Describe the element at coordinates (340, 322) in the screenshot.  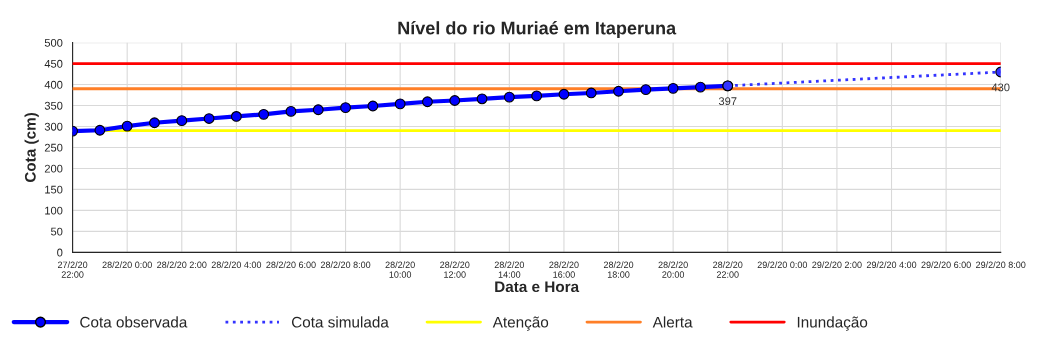
I see `legend-label: Cota simulada` at that location.